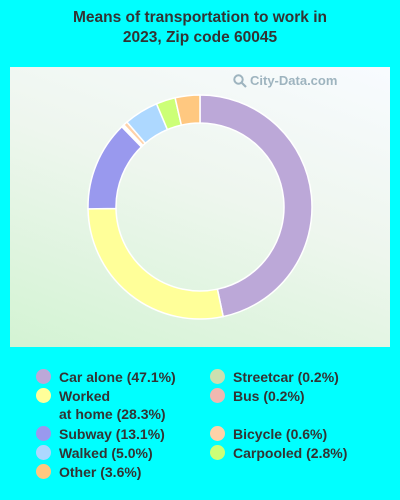 Image resolution: width=400 pixels, height=500 pixels. What do you see at coordinates (240, 80) in the screenshot?
I see `magnifier-icon` at bounding box center [240, 80].